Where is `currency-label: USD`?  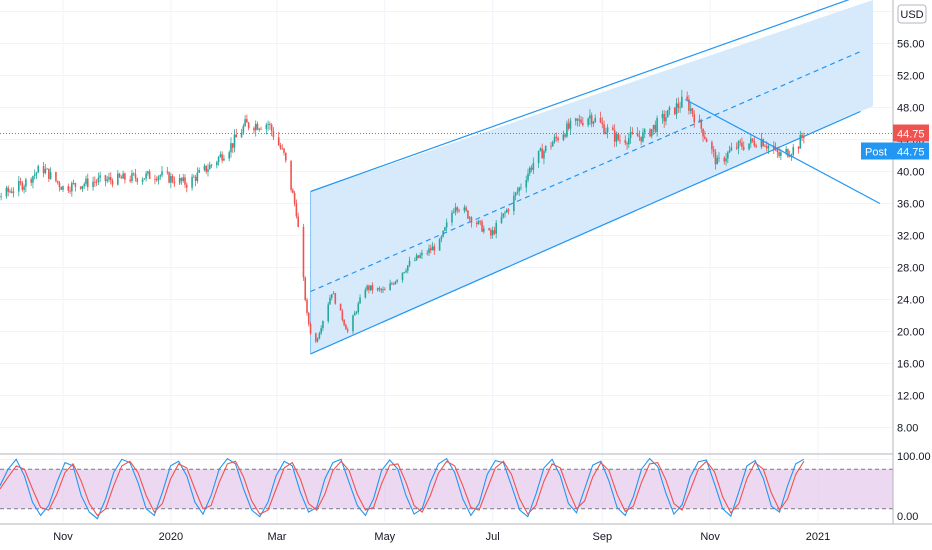 currency-label: USD is located at coordinates (911, 15).